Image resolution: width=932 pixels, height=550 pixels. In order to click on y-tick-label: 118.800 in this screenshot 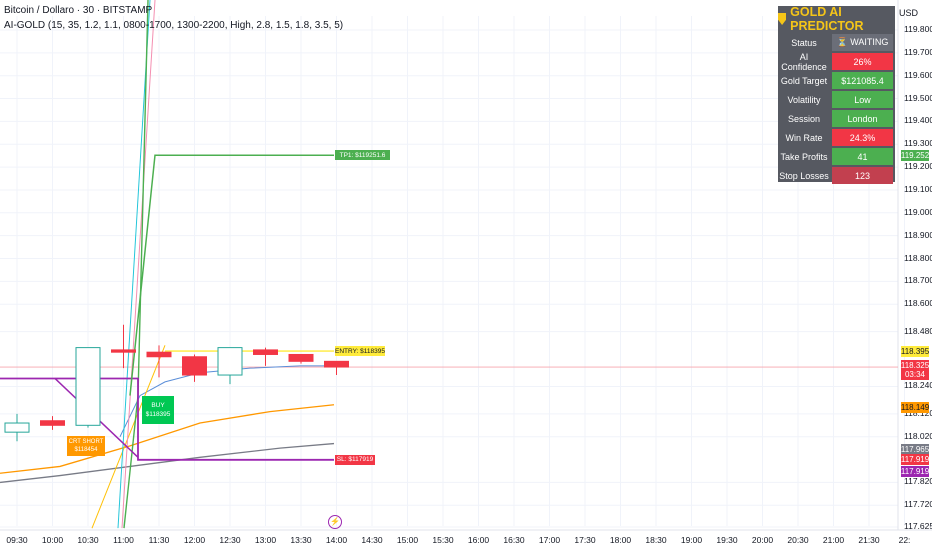, I will do `click(918, 257)`.